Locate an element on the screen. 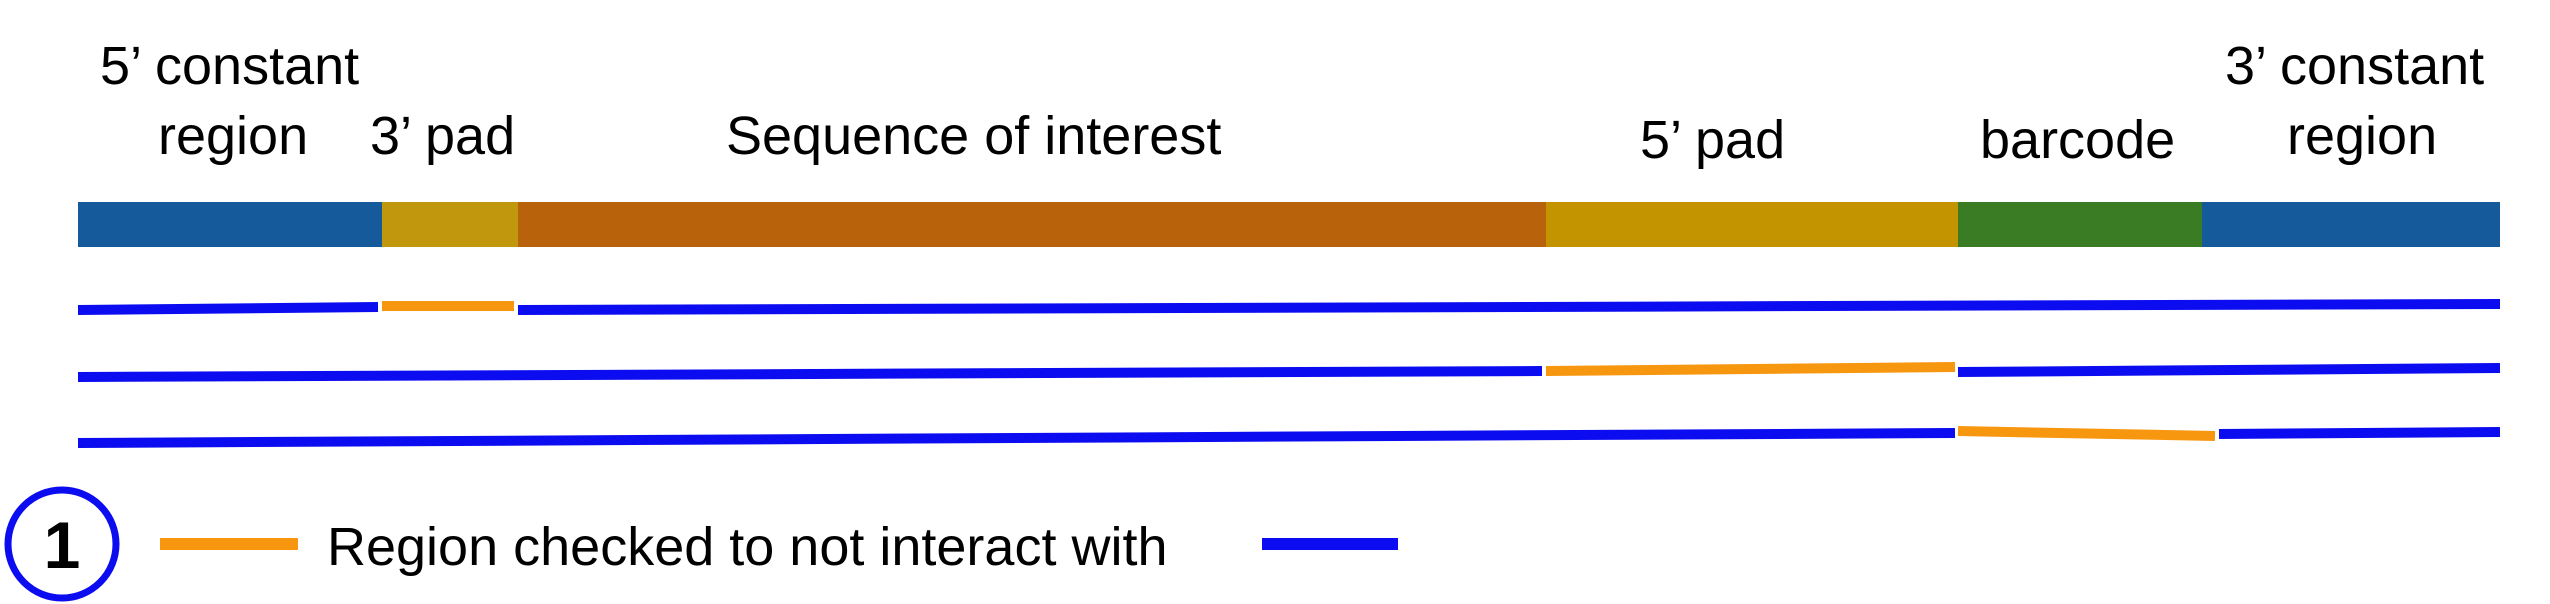  segment-five-constant-region is located at coordinates (230, 224).